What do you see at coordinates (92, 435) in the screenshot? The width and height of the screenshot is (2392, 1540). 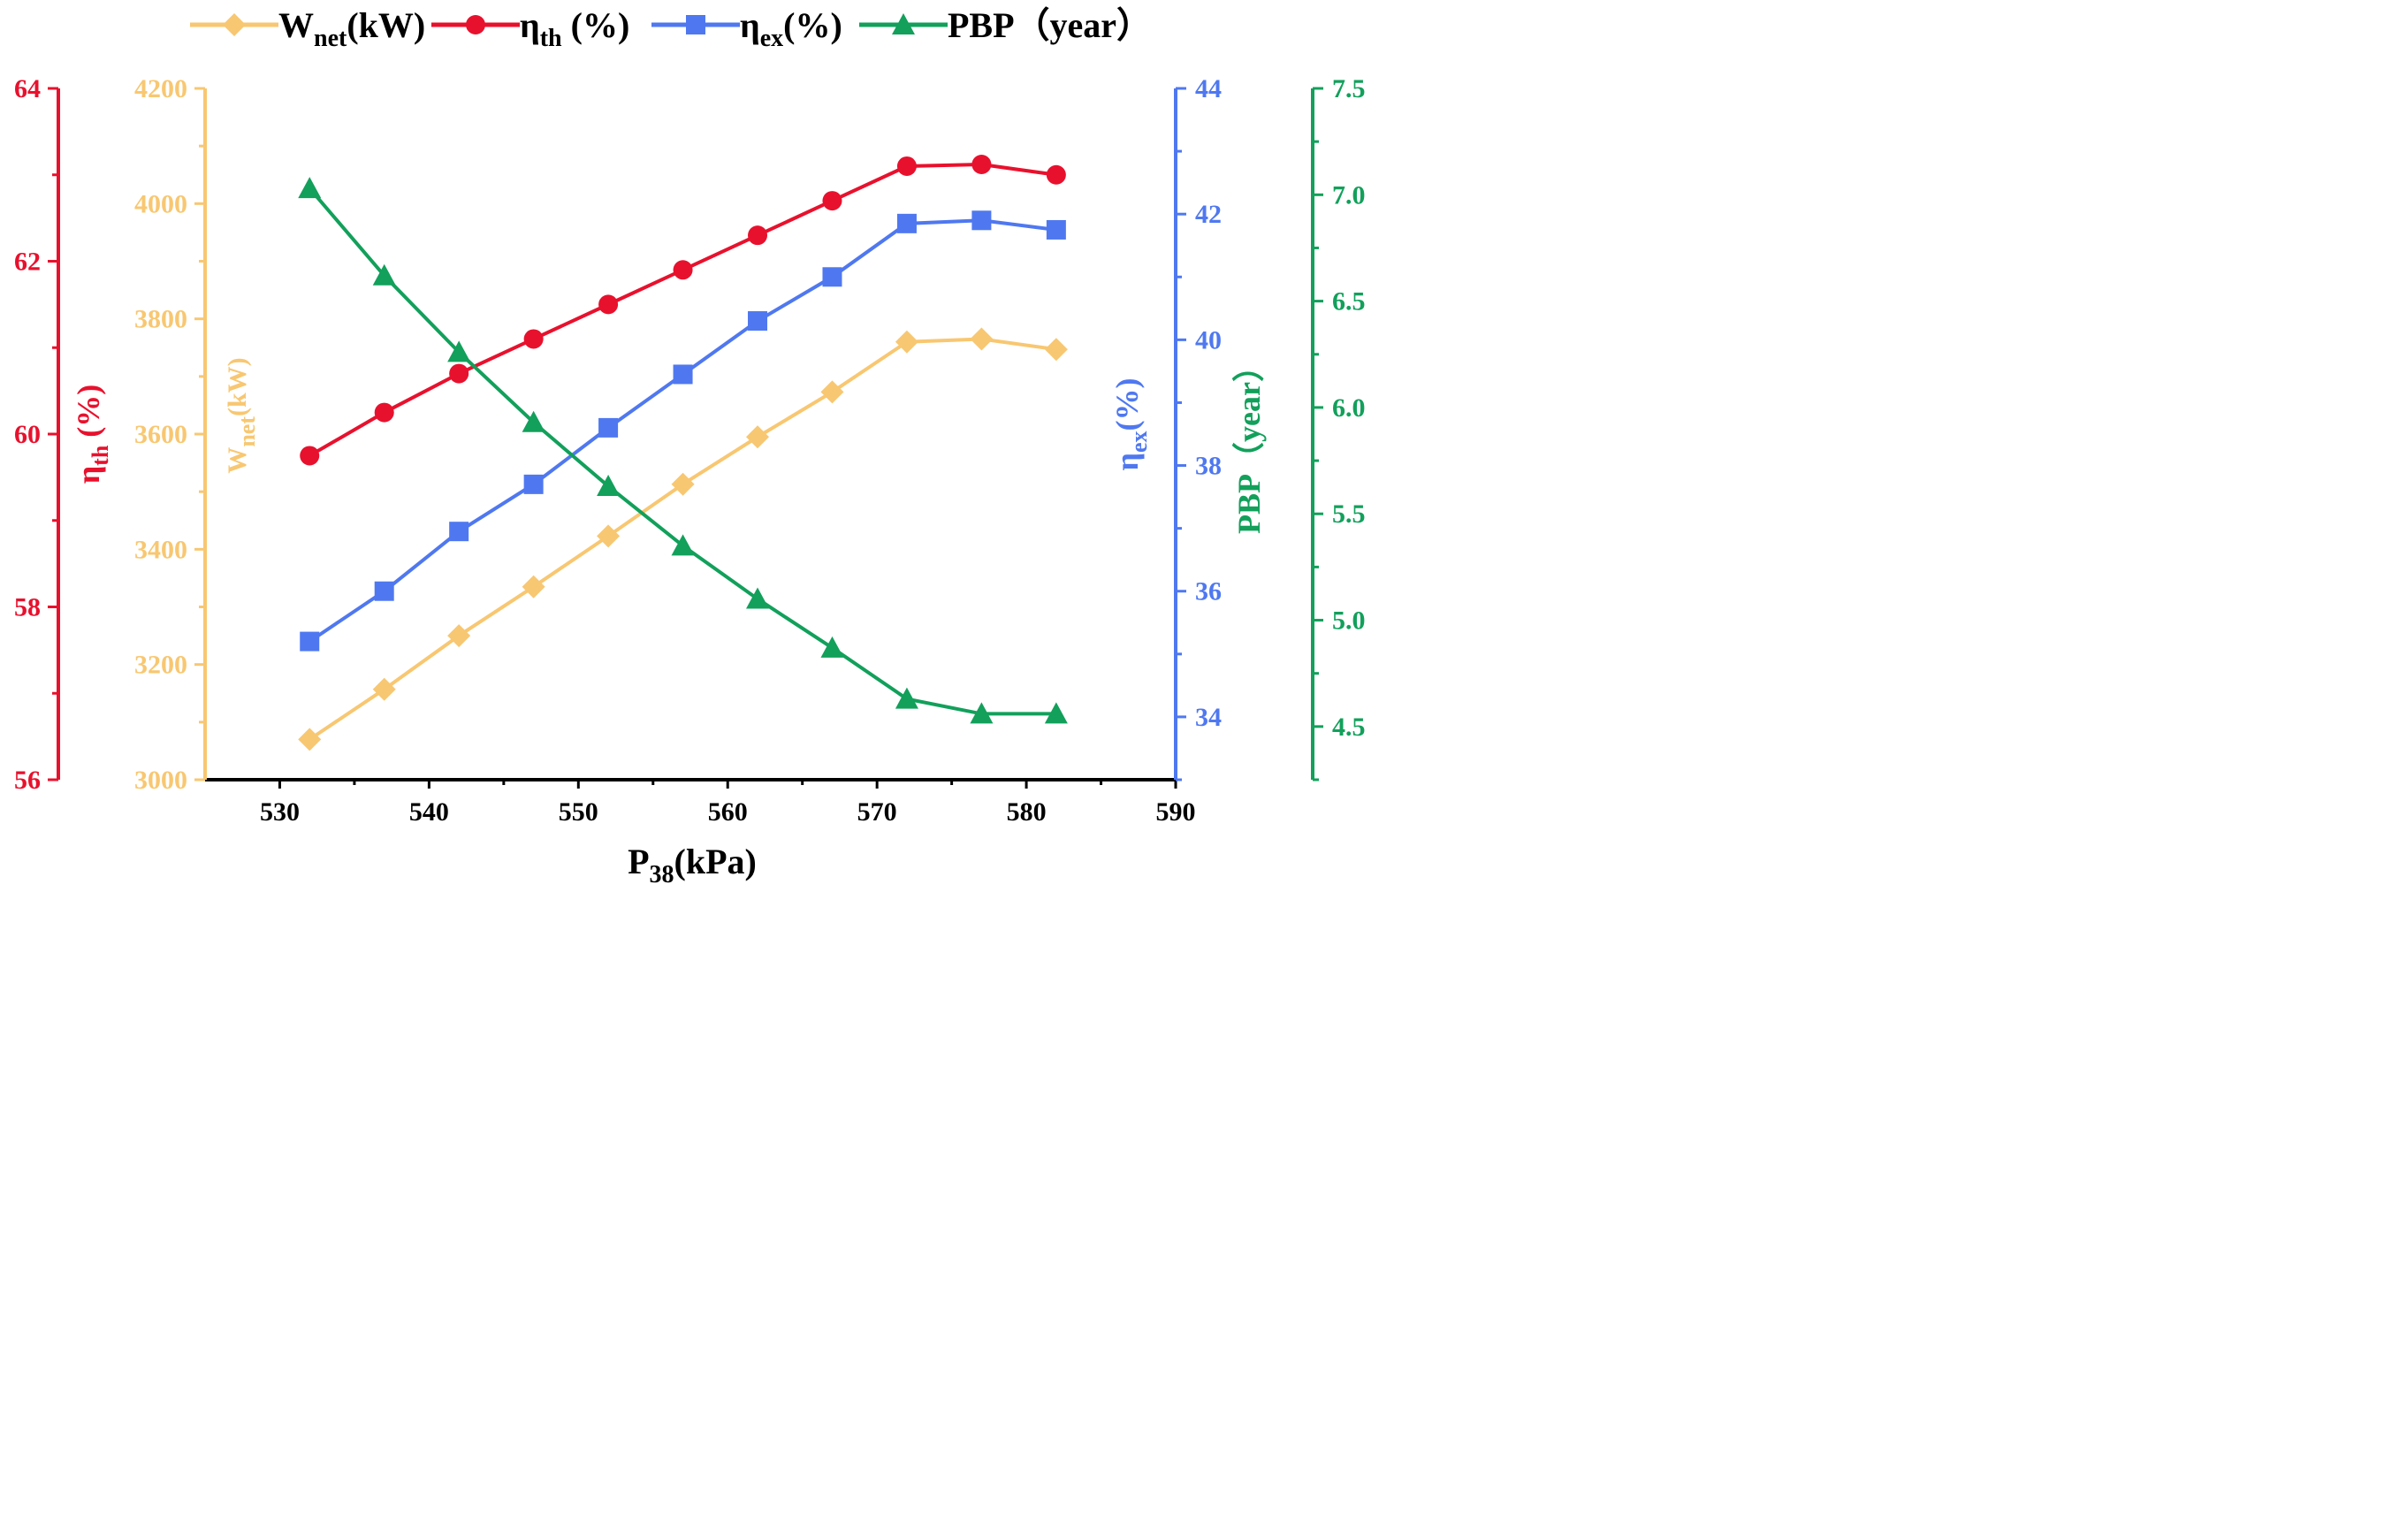 I see `y-axis-title: ηth (%)` at bounding box center [92, 435].